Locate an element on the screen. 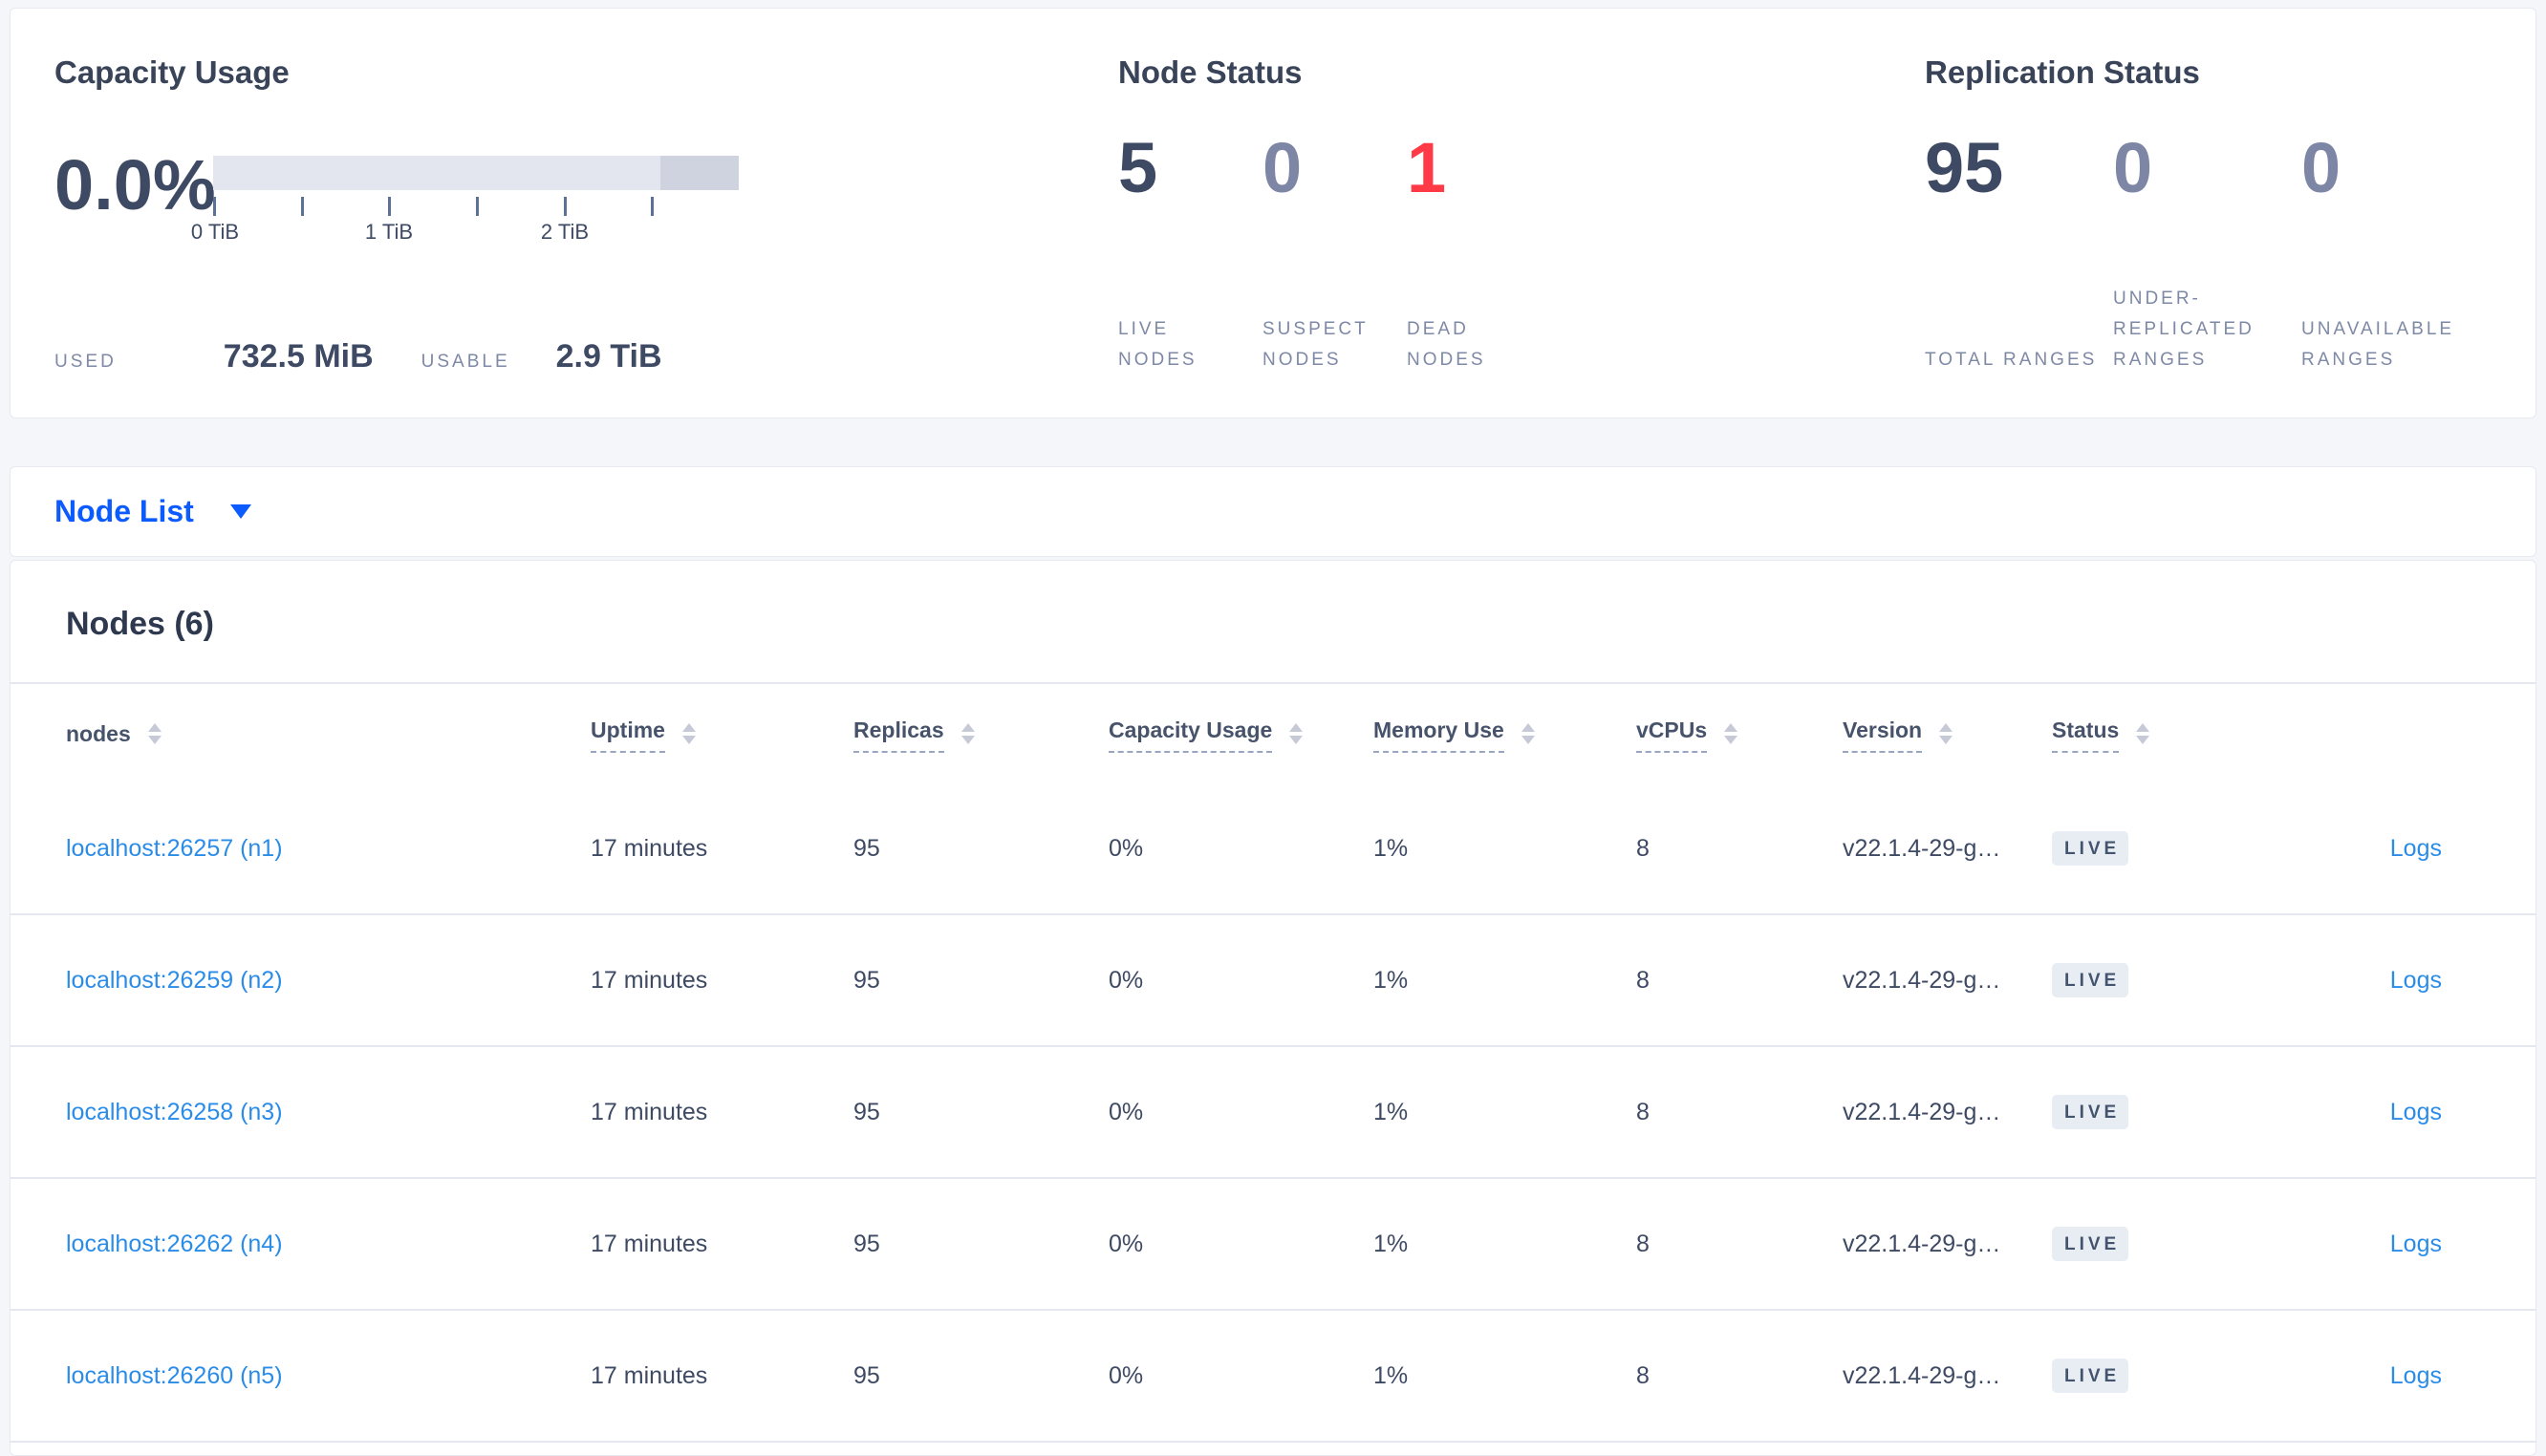  node-link: localhost:26260 (n5) is located at coordinates (174, 1375).